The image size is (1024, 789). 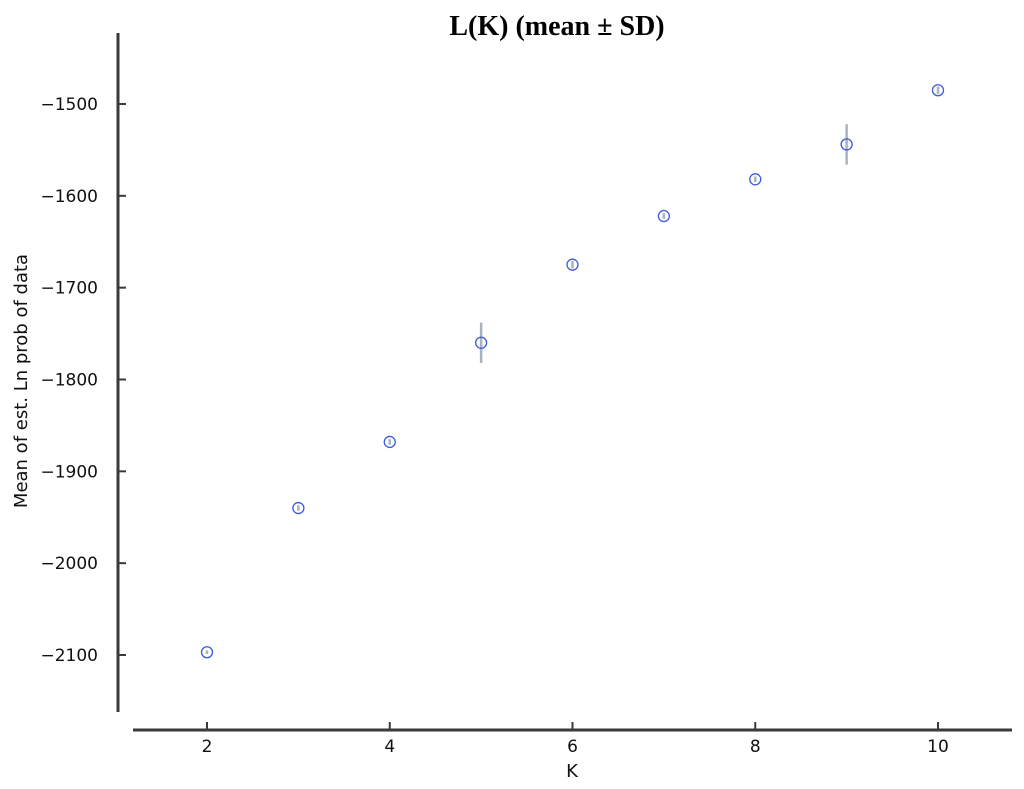 I want to click on y-tick-label: −1700, so click(x=69, y=289).